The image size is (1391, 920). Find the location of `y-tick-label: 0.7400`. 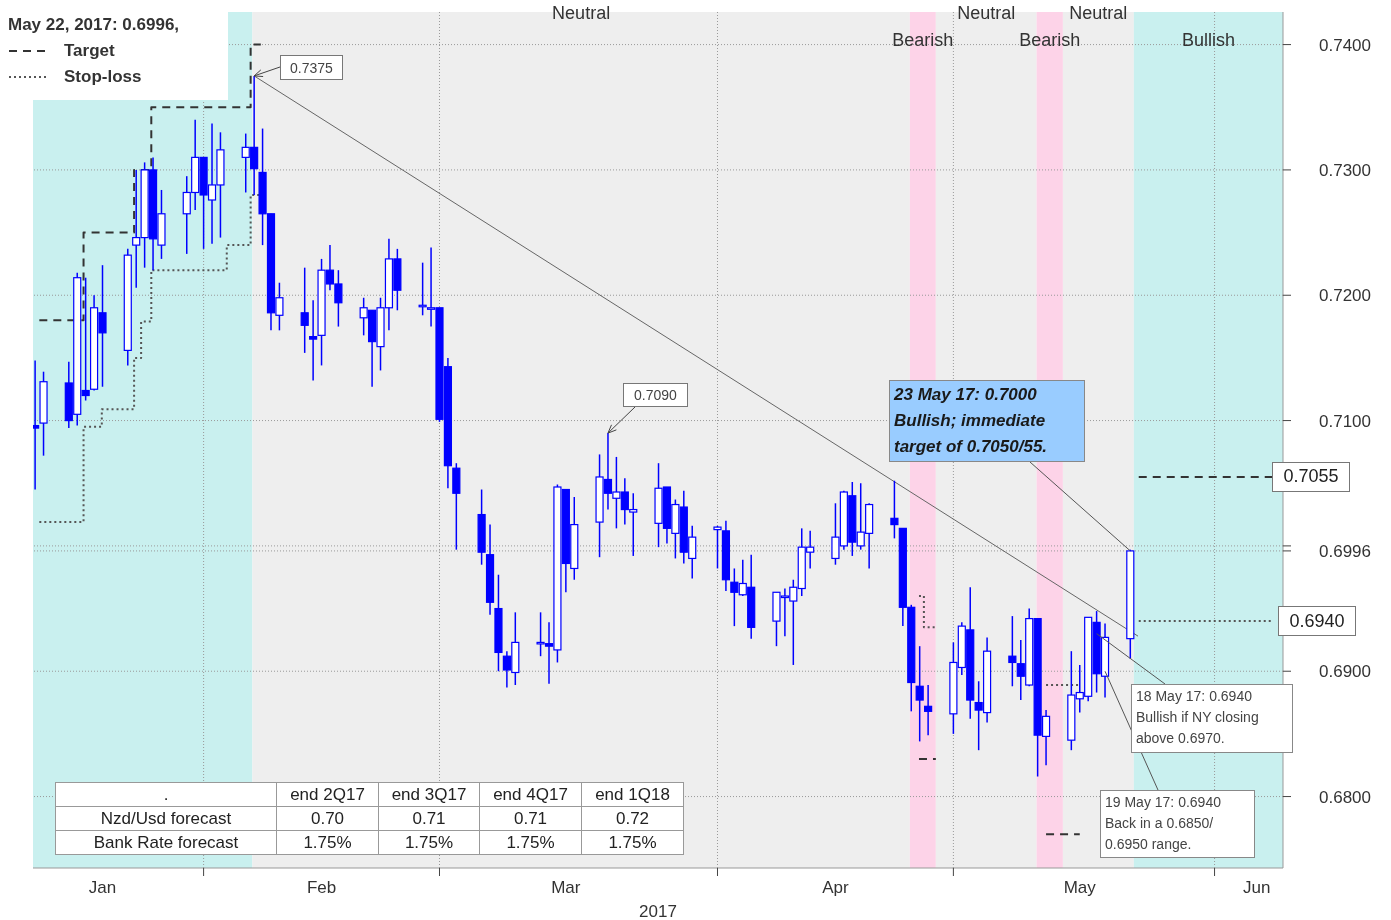

y-tick-label: 0.7400 is located at coordinates (1345, 45).